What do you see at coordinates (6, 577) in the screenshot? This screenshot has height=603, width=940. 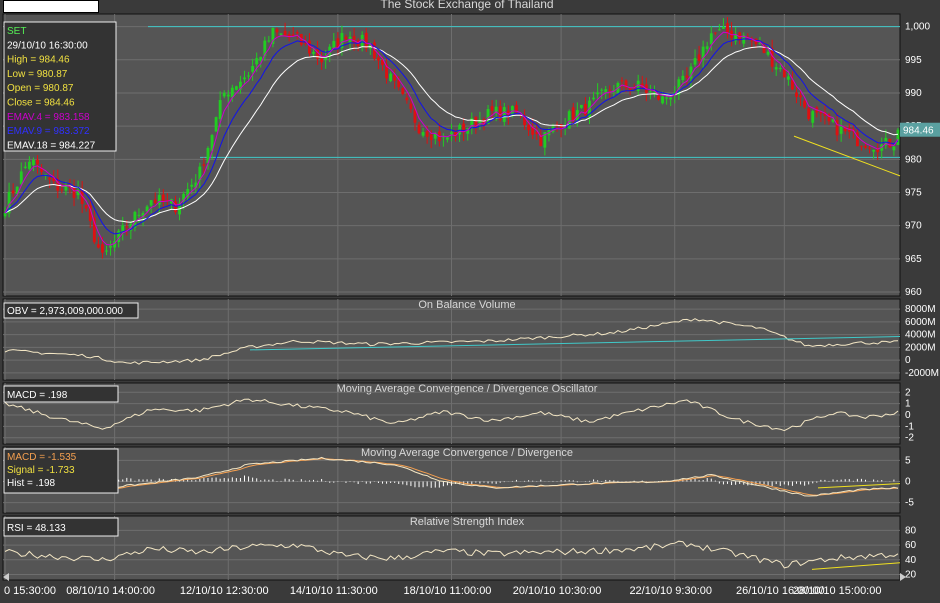 I see `scroll-left-icon` at bounding box center [6, 577].